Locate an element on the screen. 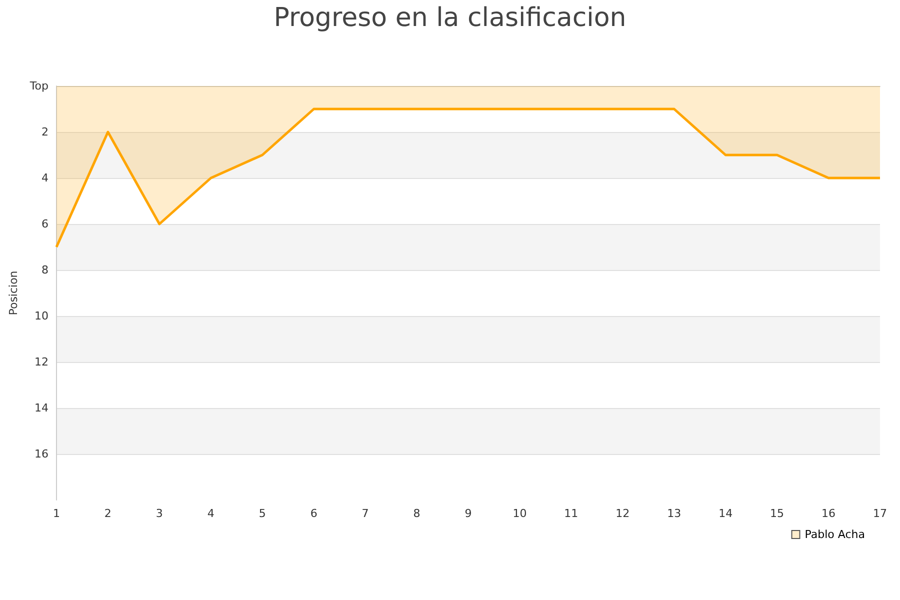  x-tick-label: 16 is located at coordinates (829, 513).